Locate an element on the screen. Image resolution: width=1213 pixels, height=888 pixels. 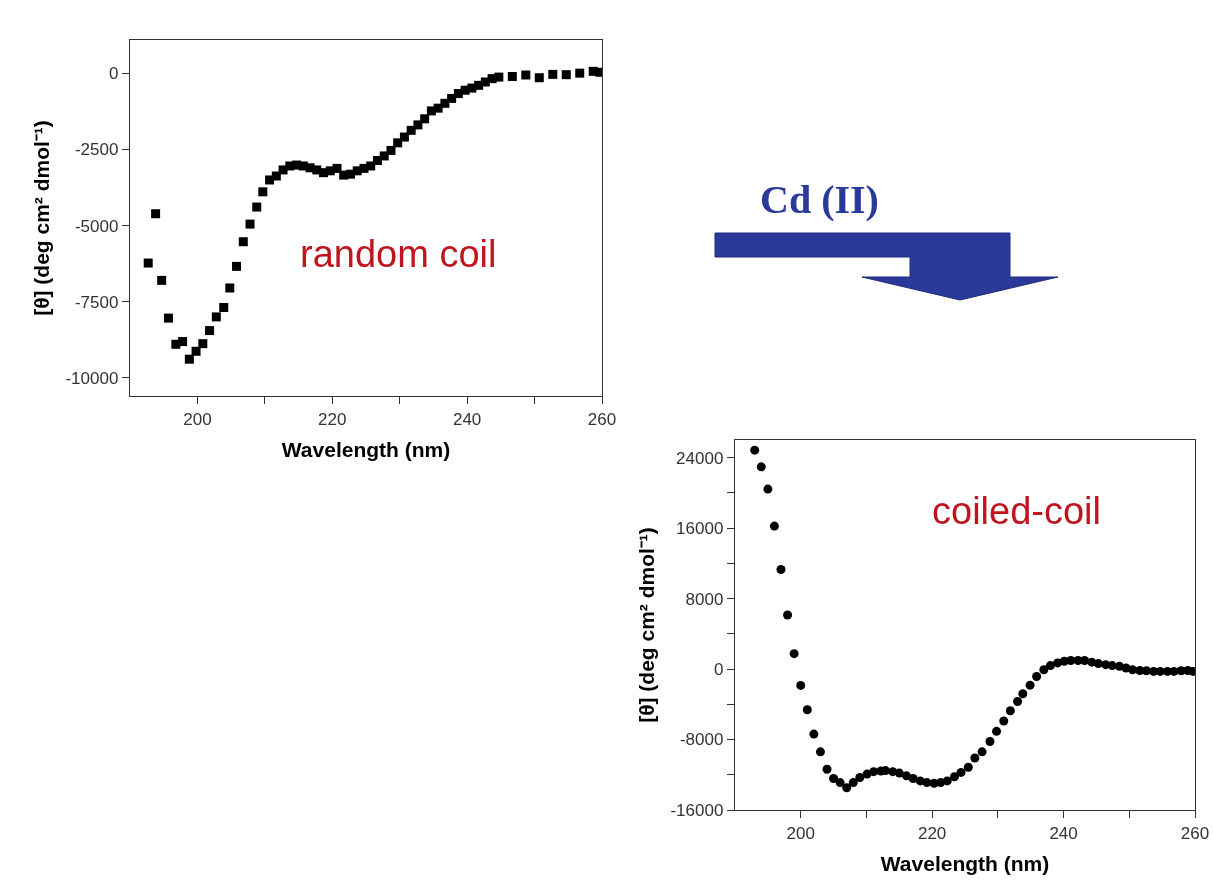
text: Cd (II) is located at coordinates (819, 199).